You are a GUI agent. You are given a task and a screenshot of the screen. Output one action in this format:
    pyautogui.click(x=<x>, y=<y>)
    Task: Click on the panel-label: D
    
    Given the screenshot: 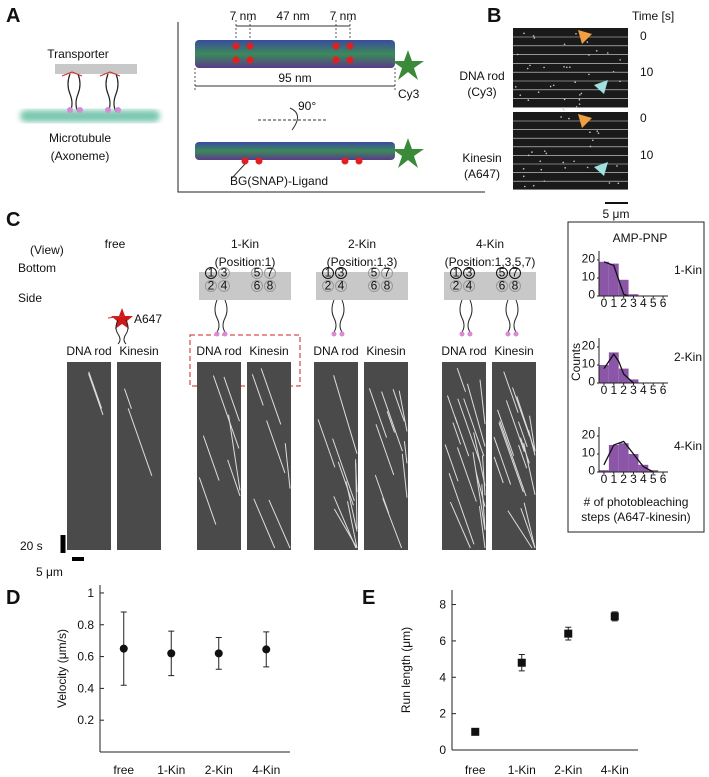 What is the action you would take?
    pyautogui.click(x=13, y=598)
    